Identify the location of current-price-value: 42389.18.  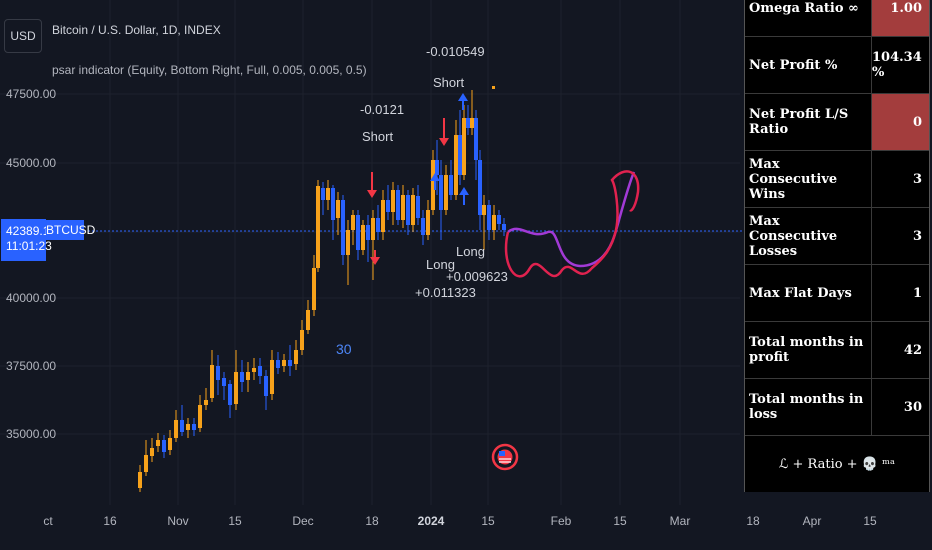
(31, 231).